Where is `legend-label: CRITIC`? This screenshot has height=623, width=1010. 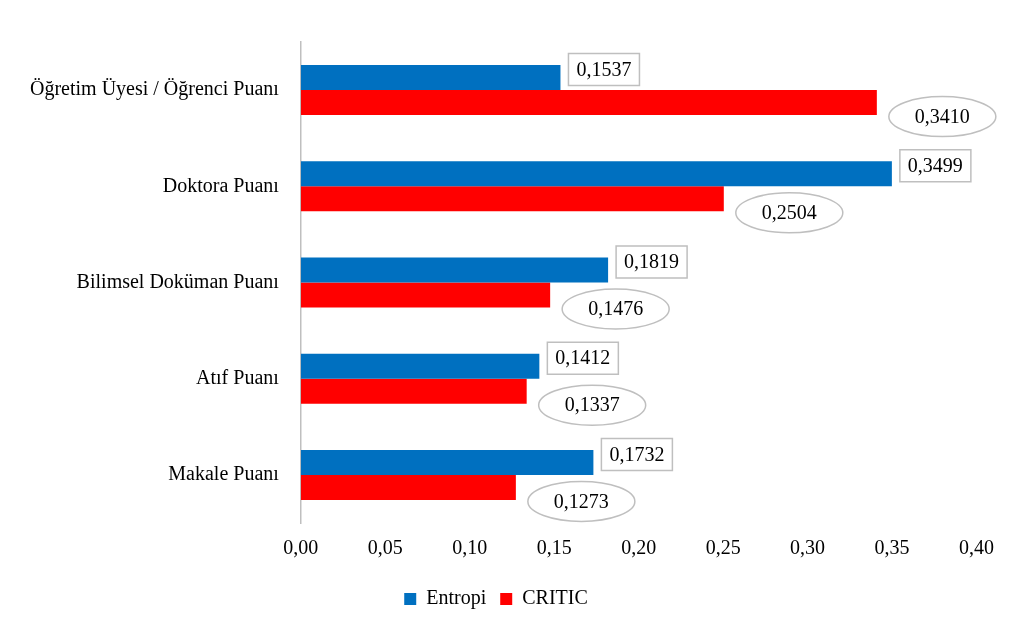 legend-label: CRITIC is located at coordinates (555, 597).